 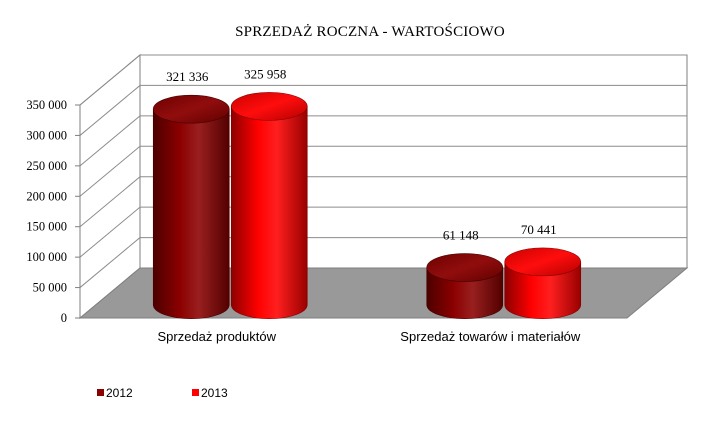 I want to click on legend: 2012 2013, so click(x=162, y=393).